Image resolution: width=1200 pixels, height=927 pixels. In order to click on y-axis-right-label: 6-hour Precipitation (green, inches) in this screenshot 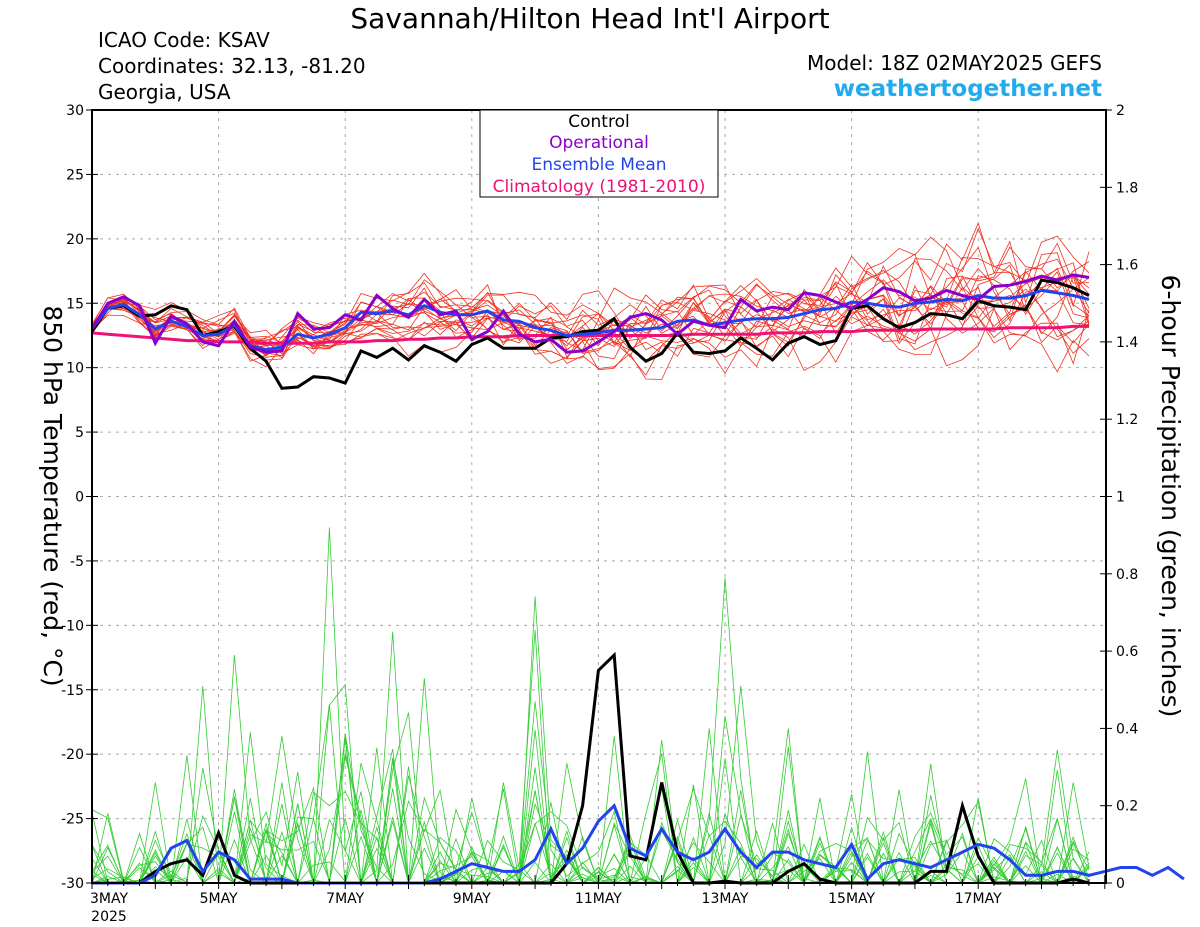, I will do `click(1170, 496)`.